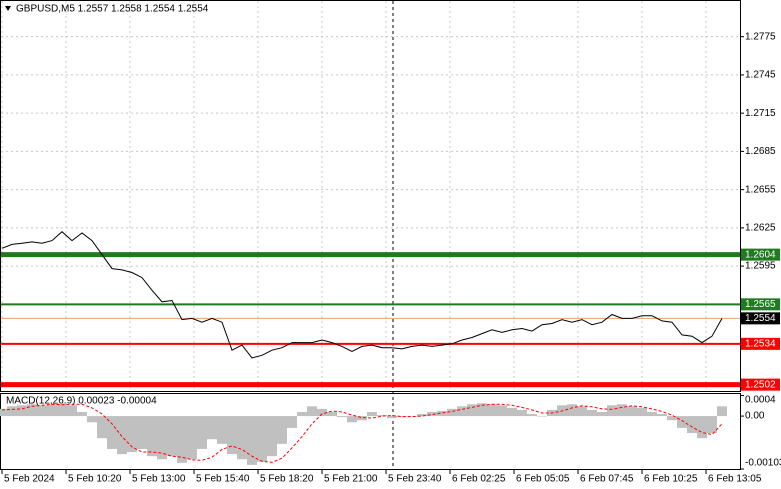  I want to click on y-tick-label: 1.2655, so click(760, 189).